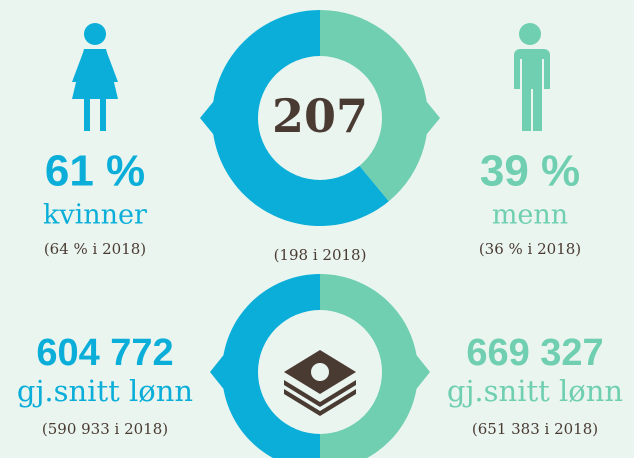 The width and height of the screenshot is (634, 458). Describe the element at coordinates (532, 77) in the screenshot. I see `man-icon` at that location.